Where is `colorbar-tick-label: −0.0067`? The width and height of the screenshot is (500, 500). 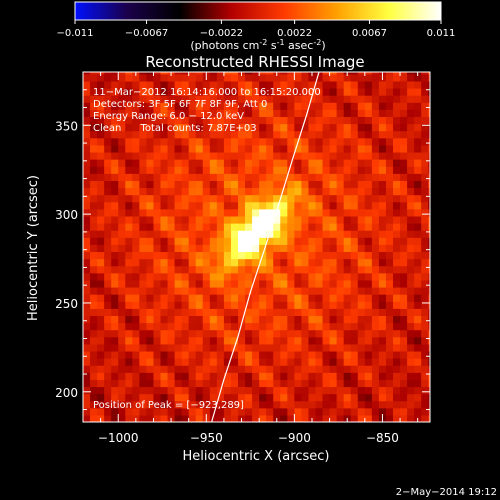
colorbar-tick-label: −0.0067 is located at coordinates (146, 33).